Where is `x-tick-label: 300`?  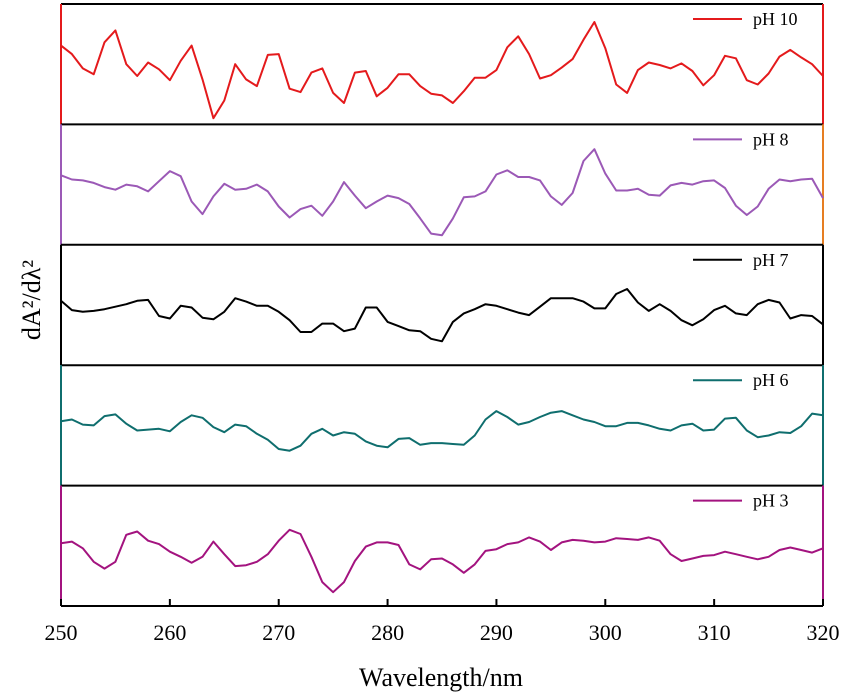
x-tick-label: 300 is located at coordinates (605, 632).